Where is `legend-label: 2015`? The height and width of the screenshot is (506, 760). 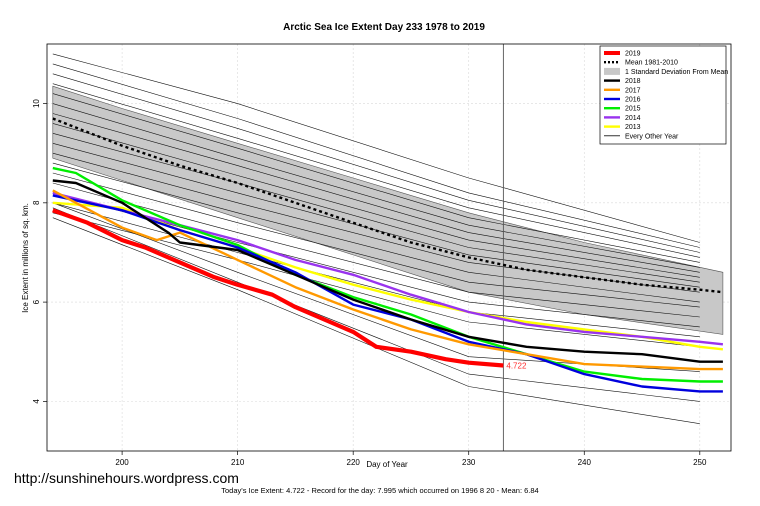
legend-label: 2015 is located at coordinates (633, 109).